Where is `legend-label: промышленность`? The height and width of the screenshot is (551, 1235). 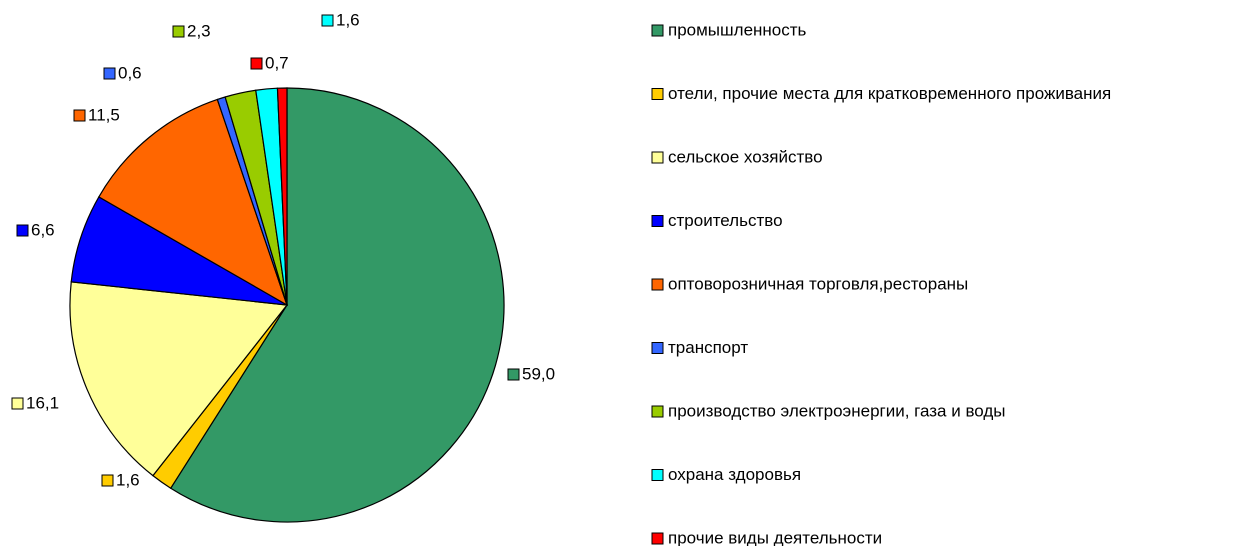
legend-label: промышленность is located at coordinates (737, 29).